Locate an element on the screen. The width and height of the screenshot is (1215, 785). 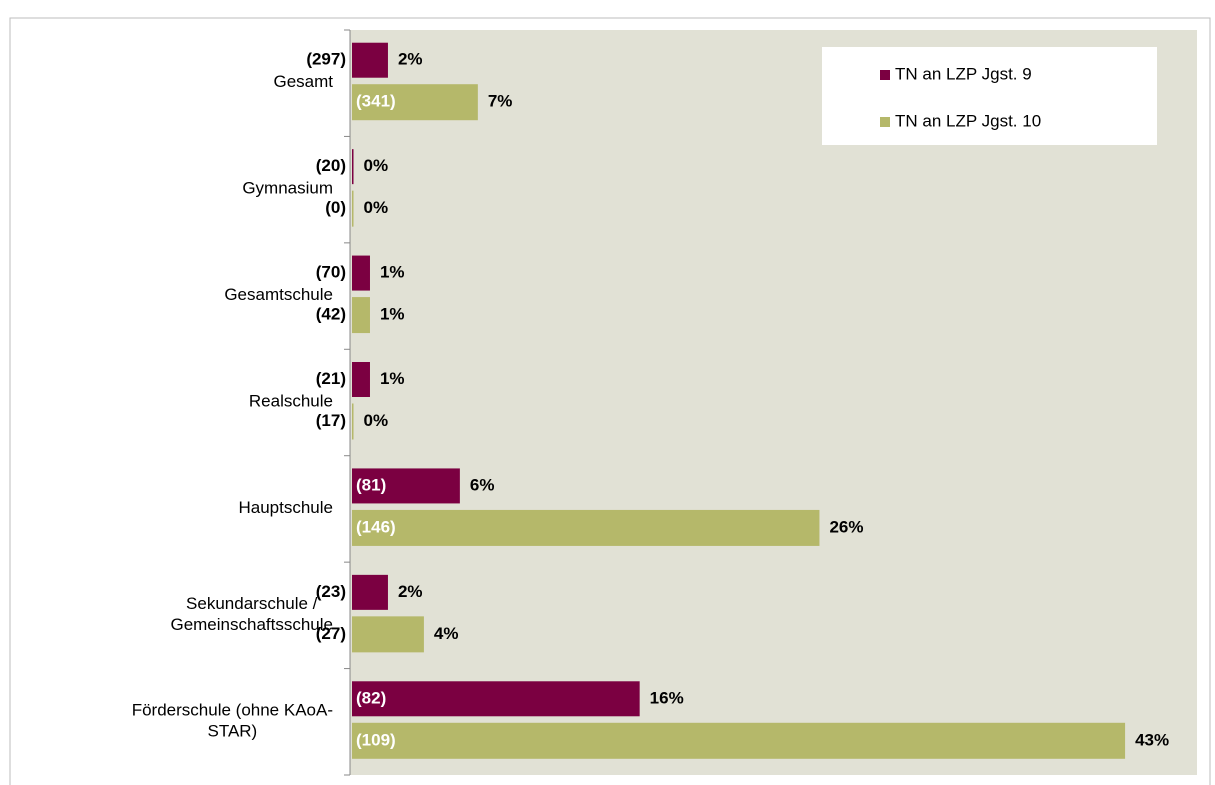
count-label: (82) is located at coordinates (371, 697).